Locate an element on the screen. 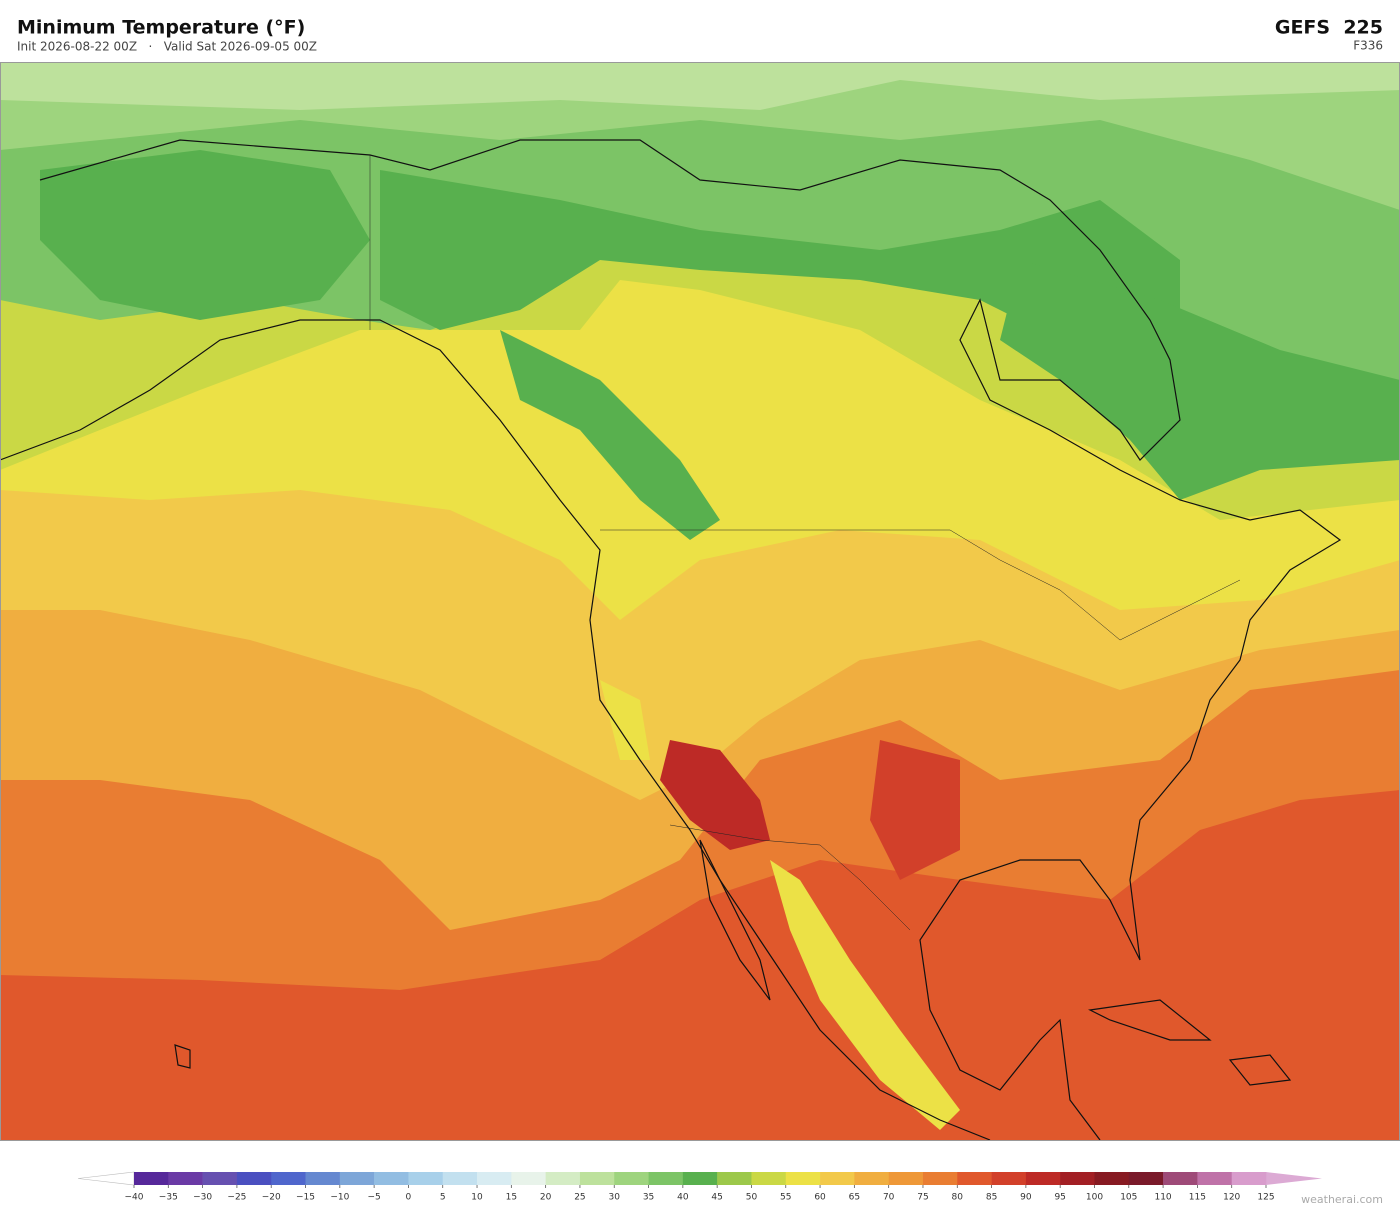 The image size is (1400, 1215). credit: weatherai.com is located at coordinates (1342, 1199).